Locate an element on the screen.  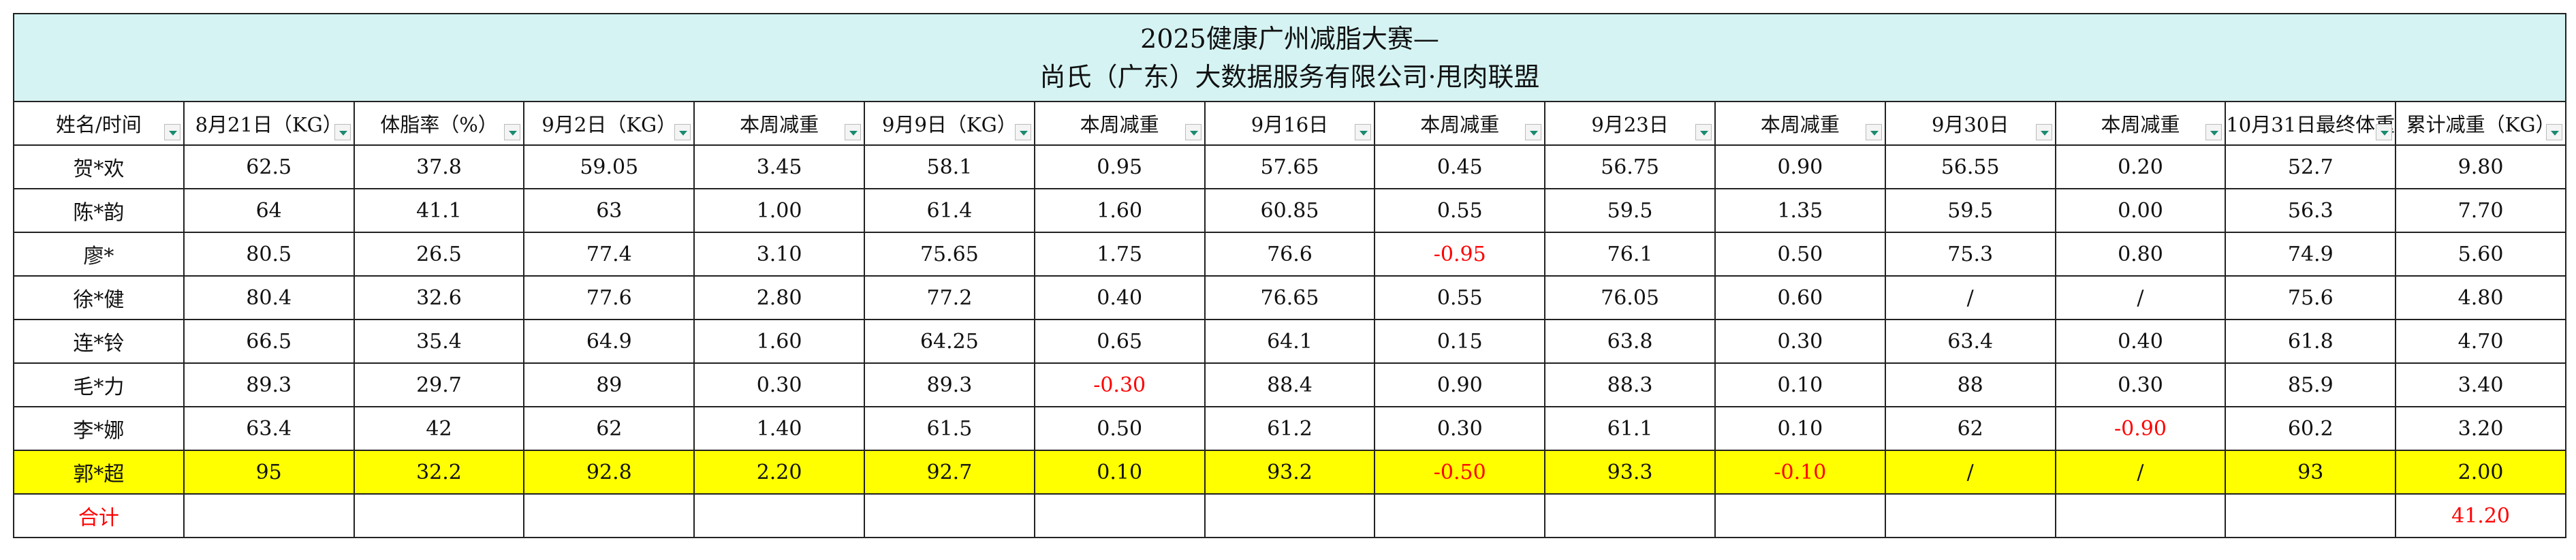
value-cell: 77.4 is located at coordinates (609, 254).